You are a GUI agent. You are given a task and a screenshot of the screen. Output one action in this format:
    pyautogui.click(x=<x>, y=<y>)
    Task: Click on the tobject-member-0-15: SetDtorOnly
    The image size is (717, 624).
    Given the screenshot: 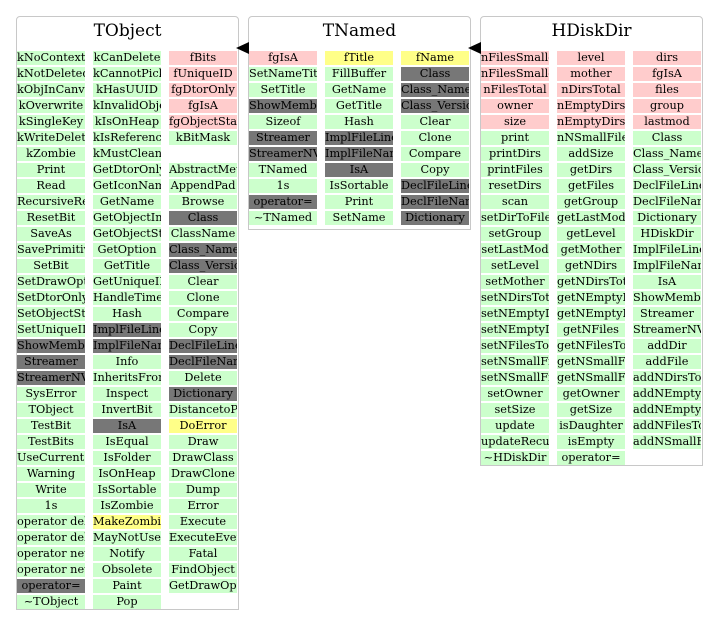 What is the action you would take?
    pyautogui.click(x=51, y=298)
    